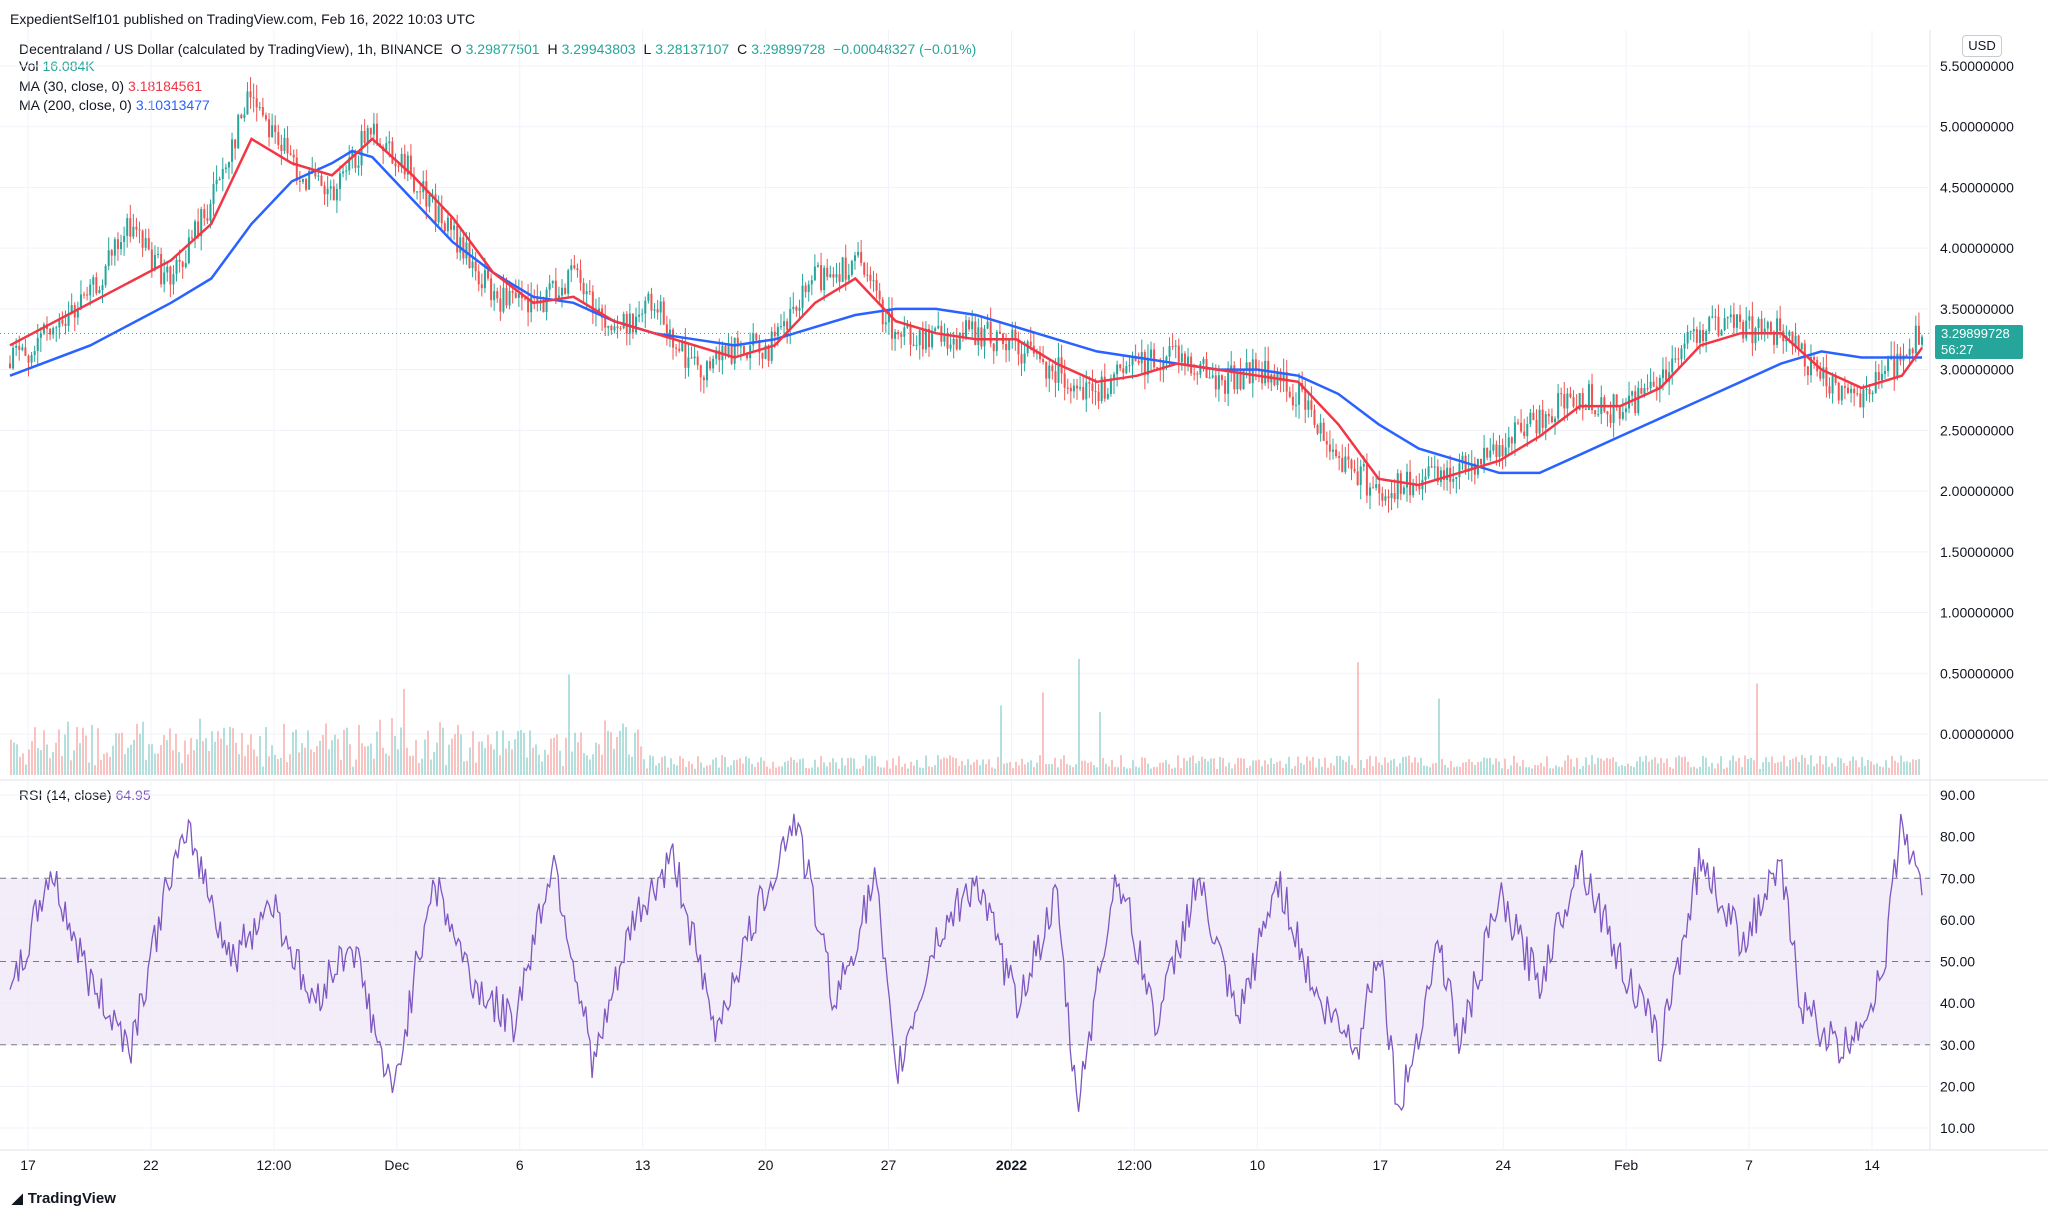 This screenshot has height=1217, width=2048. Describe the element at coordinates (1982, 46) in the screenshot. I see `currency-button: USD` at that location.